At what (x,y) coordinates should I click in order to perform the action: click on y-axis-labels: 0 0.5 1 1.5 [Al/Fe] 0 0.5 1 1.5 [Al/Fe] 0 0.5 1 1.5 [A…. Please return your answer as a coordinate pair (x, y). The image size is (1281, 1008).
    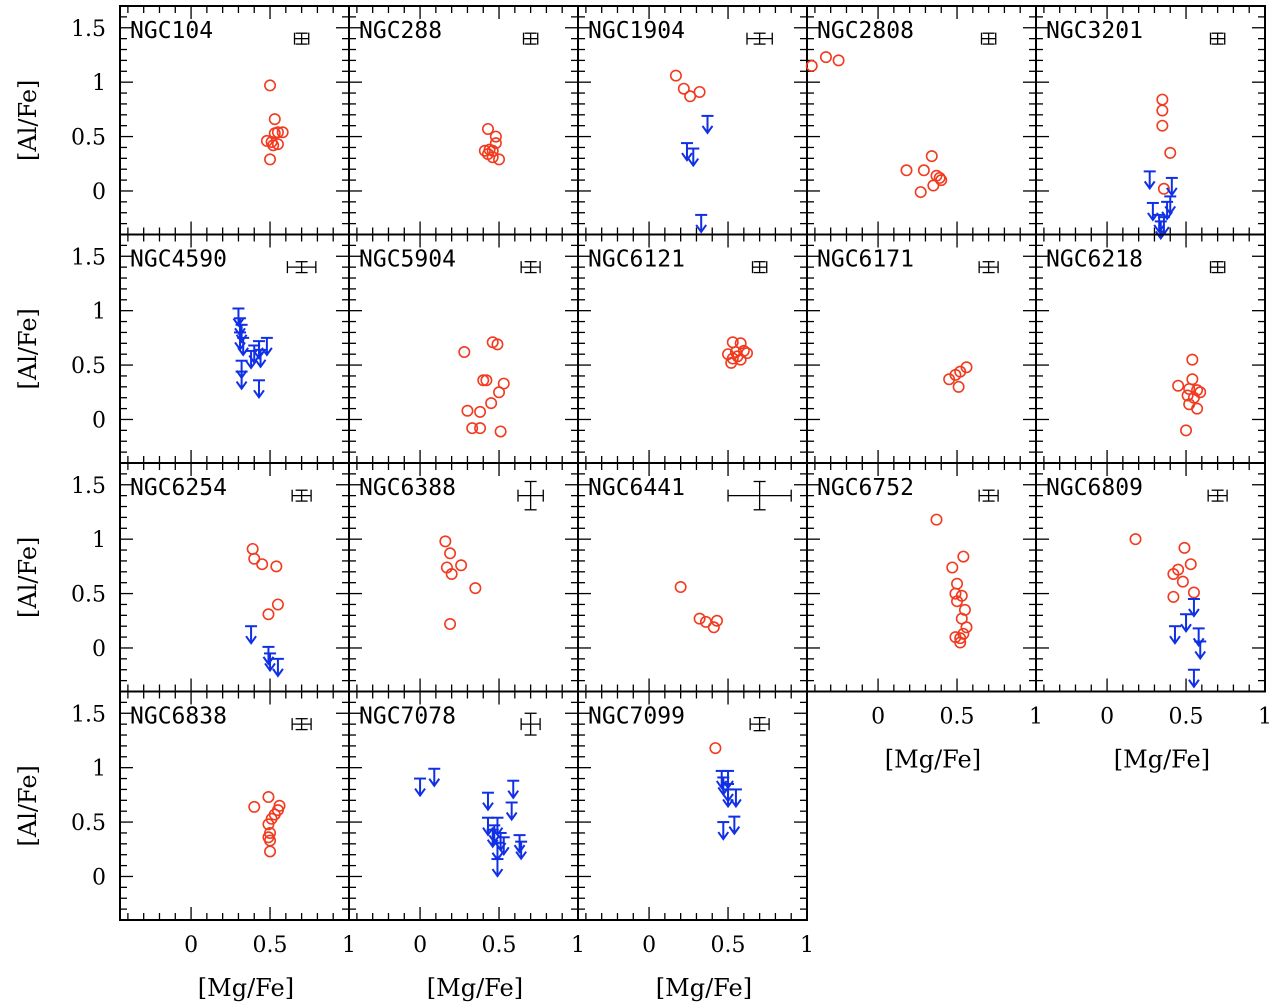
    Looking at the image, I should click on (60, 454).